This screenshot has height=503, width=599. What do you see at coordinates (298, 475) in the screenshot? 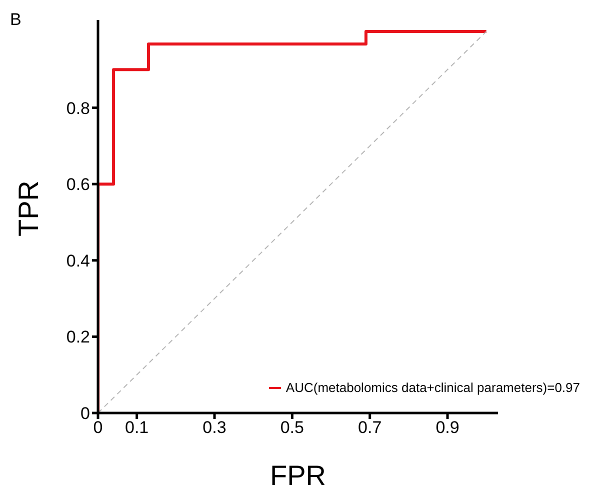
I see `x-axis-title: FPR` at bounding box center [298, 475].